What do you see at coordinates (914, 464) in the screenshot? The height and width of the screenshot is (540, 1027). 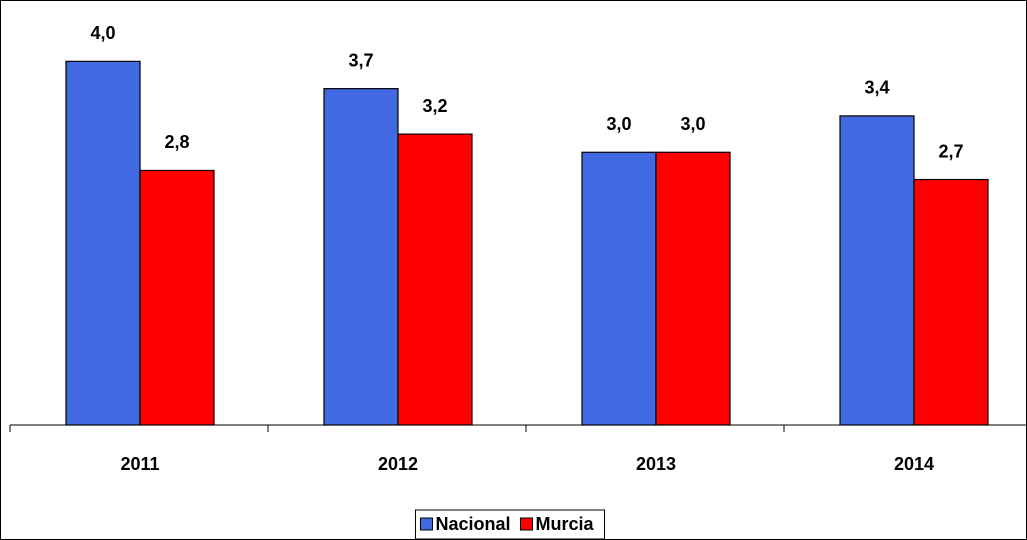 I see `x-tick-label: 2014` at bounding box center [914, 464].